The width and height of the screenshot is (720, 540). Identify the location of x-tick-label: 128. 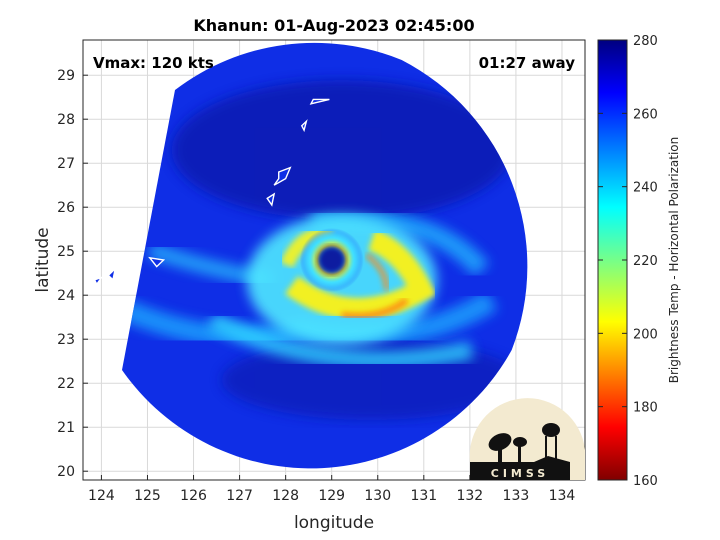
(285, 496).